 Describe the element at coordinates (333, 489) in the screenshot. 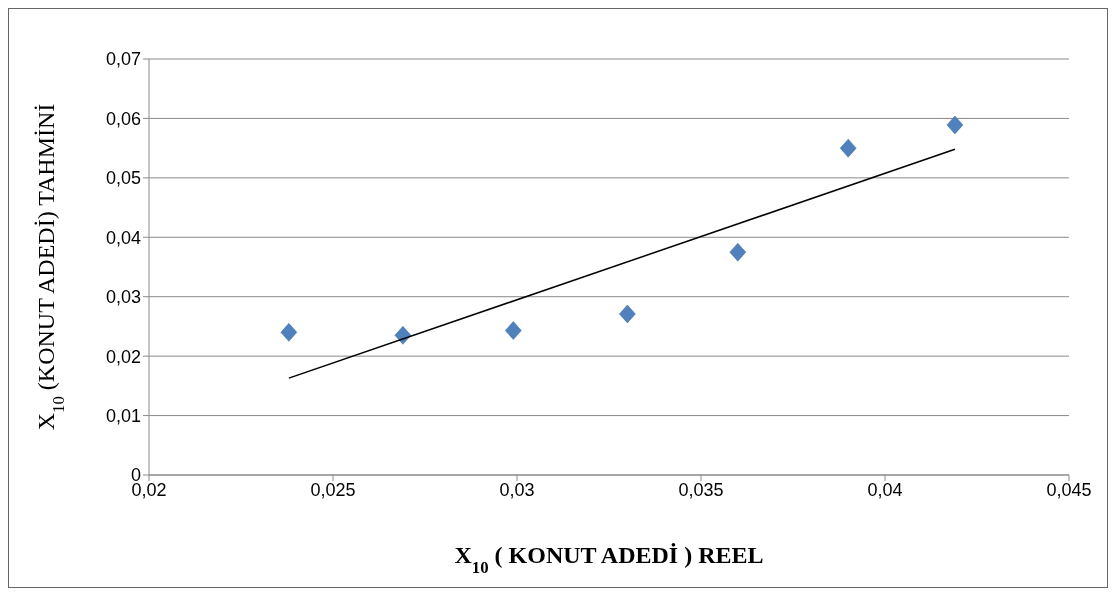

I see `x-tick-label: 0,025` at that location.